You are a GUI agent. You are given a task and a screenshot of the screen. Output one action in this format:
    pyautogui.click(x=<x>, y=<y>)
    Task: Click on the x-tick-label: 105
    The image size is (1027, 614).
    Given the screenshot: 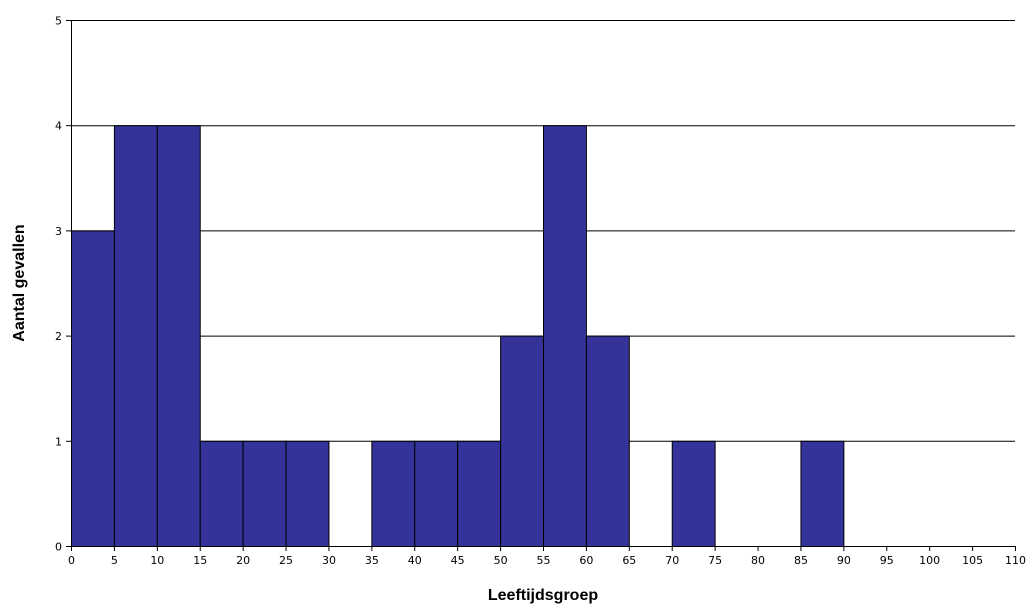 What is the action you would take?
    pyautogui.click(x=972, y=560)
    